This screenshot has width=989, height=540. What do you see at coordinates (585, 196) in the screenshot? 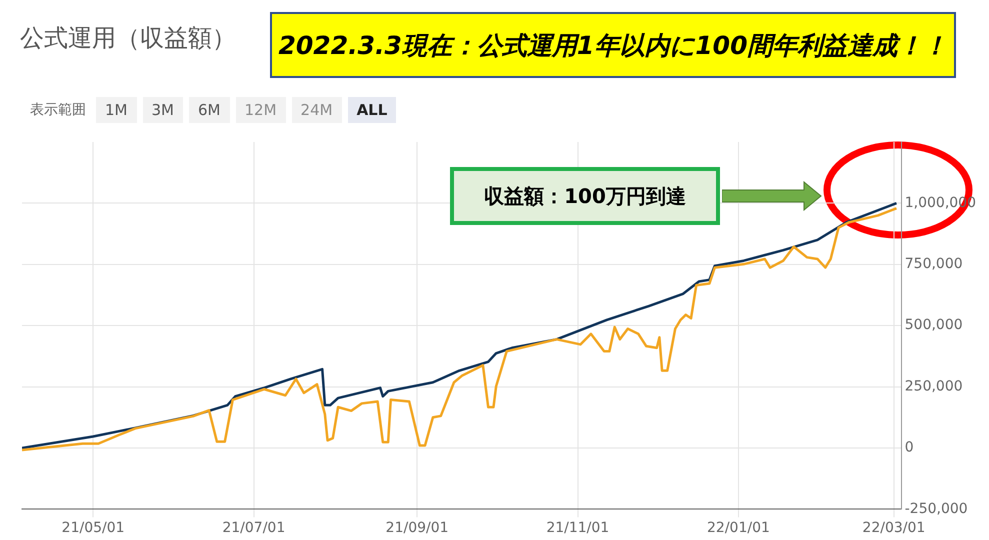
I see `callout-box: 収益額：100万円到達` at bounding box center [585, 196].